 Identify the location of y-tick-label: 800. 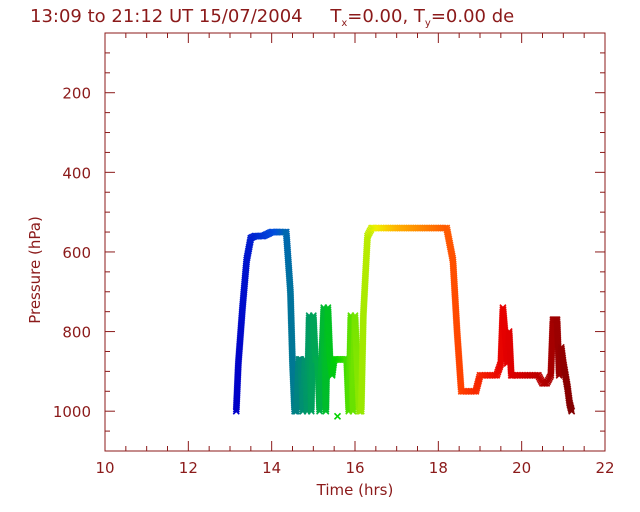
(76, 333).